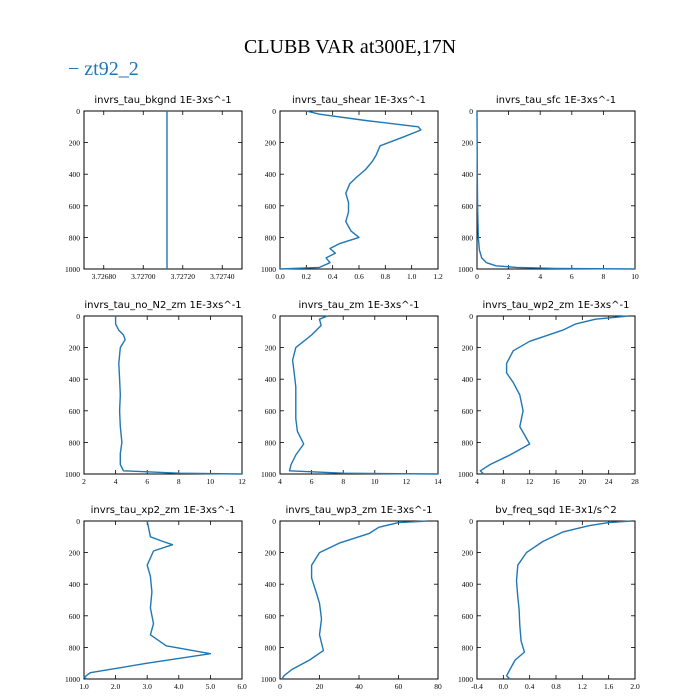 The image size is (700, 700). What do you see at coordinates (359, 276) in the screenshot?
I see `x-tick-label: 0.6` at bounding box center [359, 276].